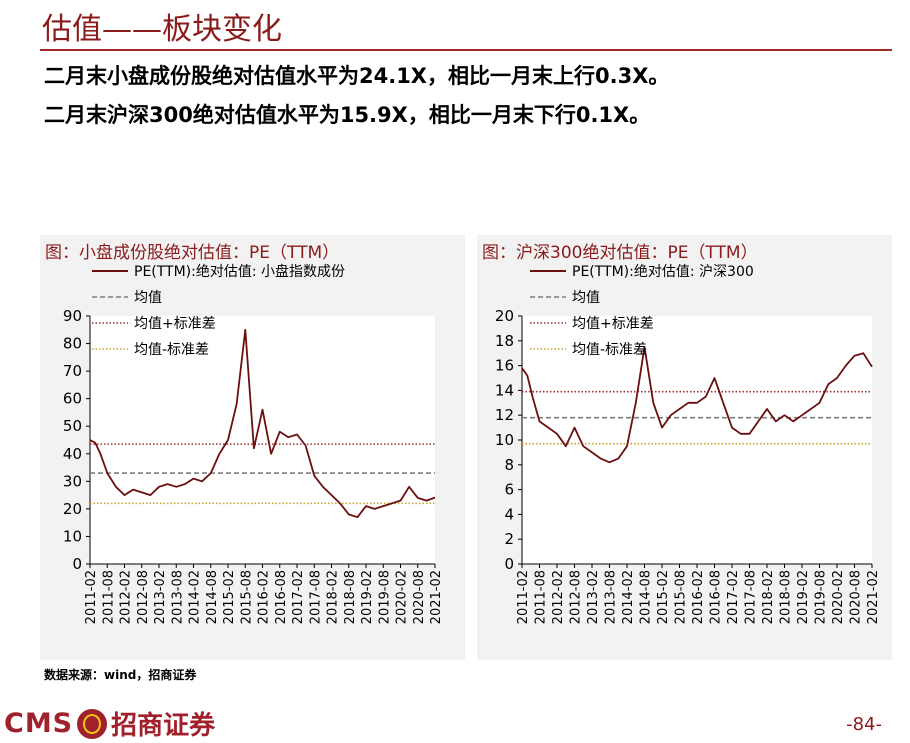  I want to click on y-tick-label: 4, so click(509, 514).